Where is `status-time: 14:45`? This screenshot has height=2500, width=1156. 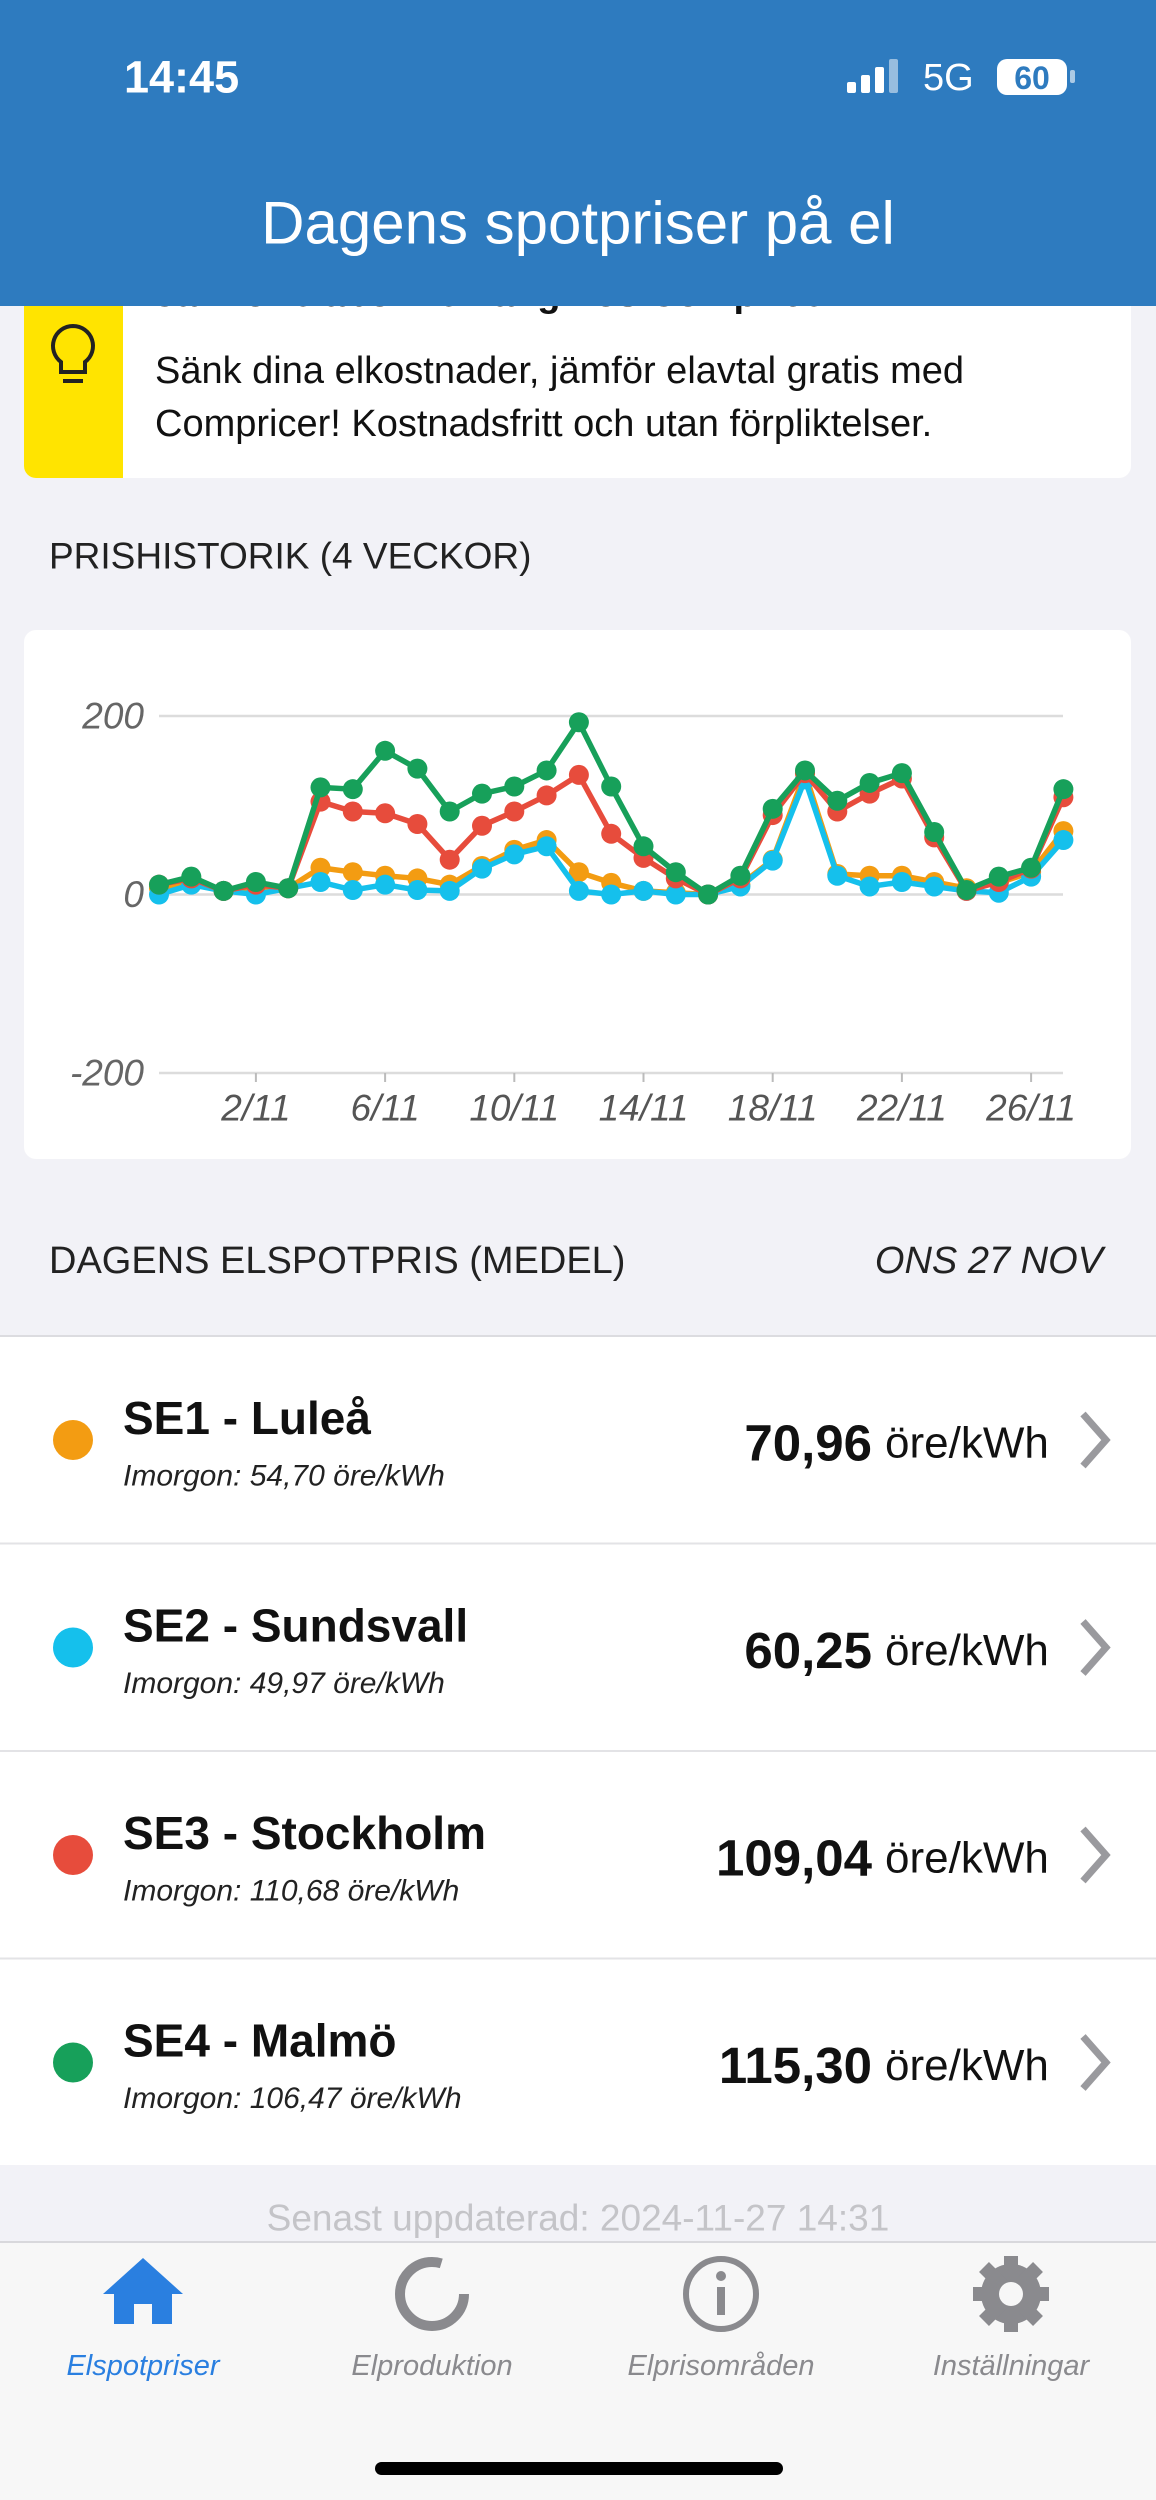
status-time: 14:45 is located at coordinates (181, 77).